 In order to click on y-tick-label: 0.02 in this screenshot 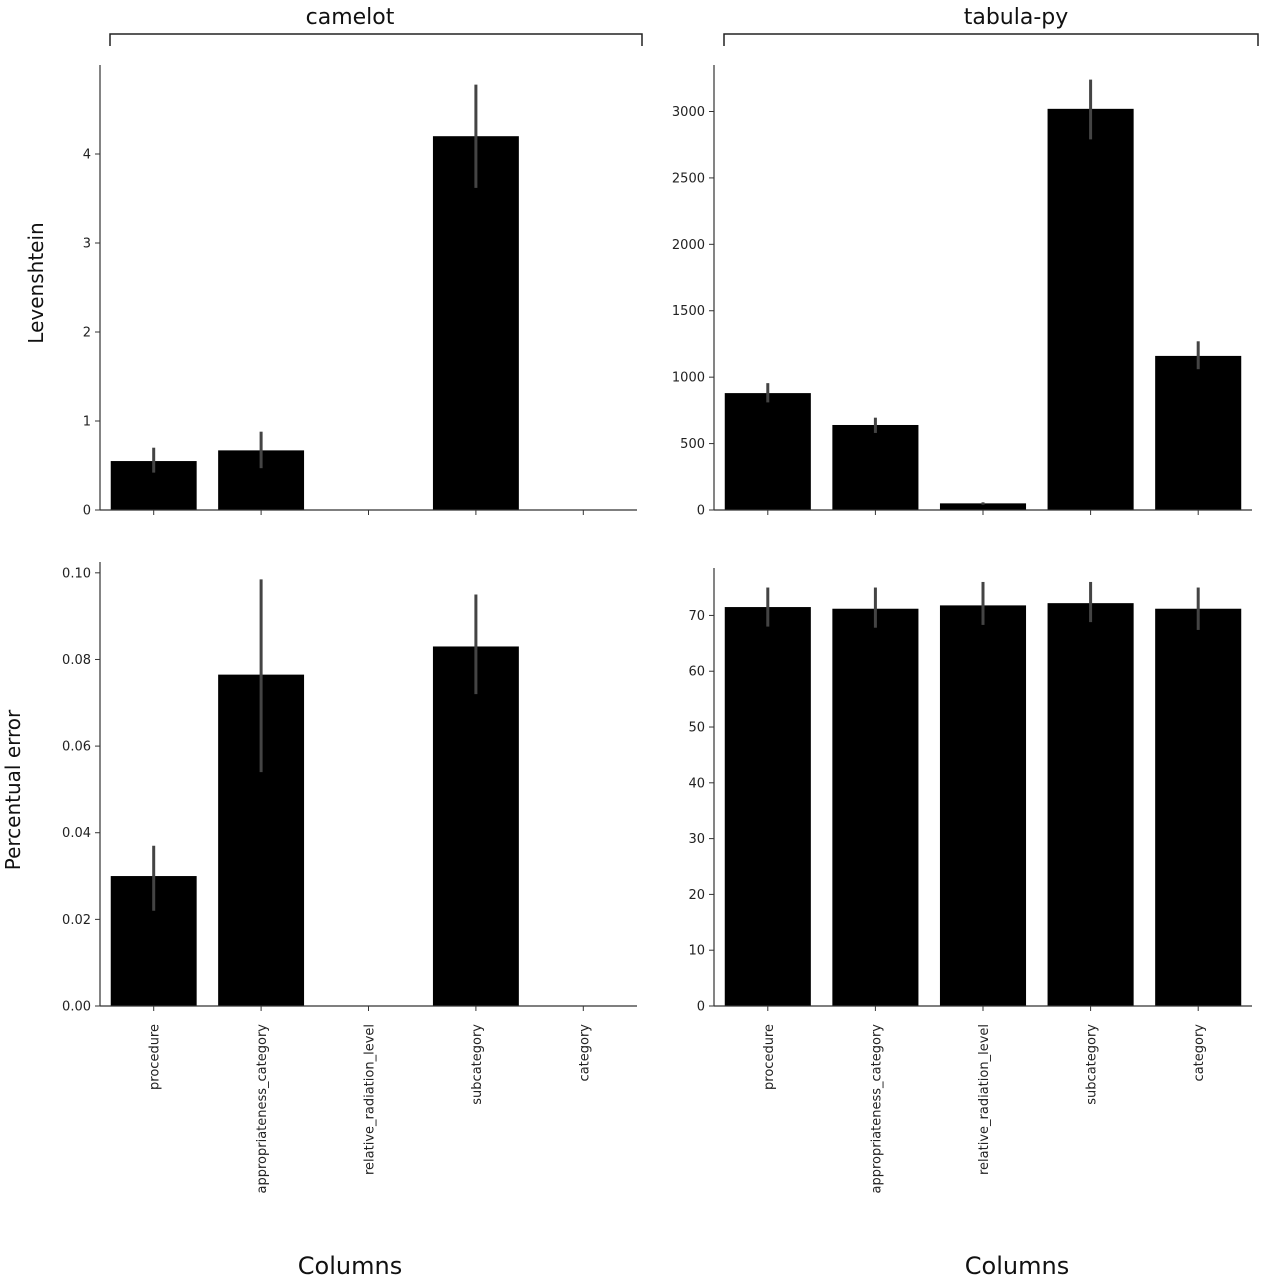, I will do `click(76, 920)`.